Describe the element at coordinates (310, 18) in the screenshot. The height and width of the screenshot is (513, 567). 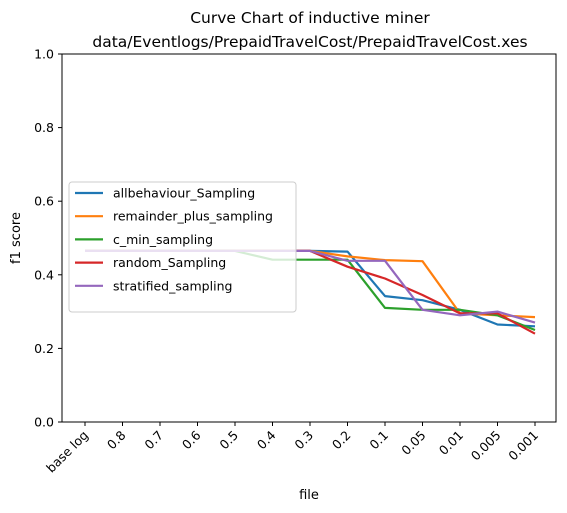
I see `chart-title: Curve Chart of inductive miner` at that location.